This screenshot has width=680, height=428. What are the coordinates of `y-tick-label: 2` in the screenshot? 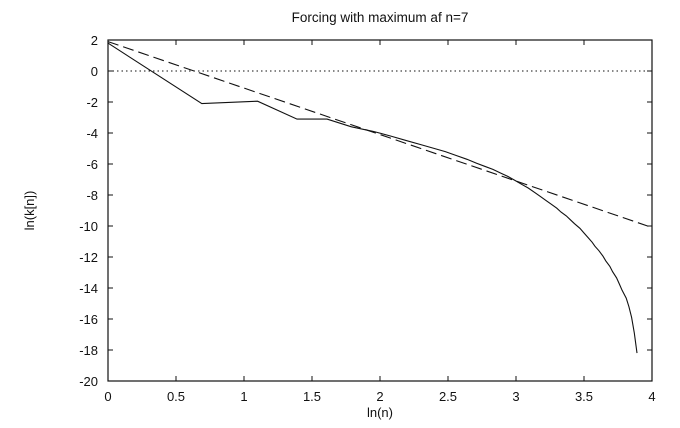 It's located at (94, 40).